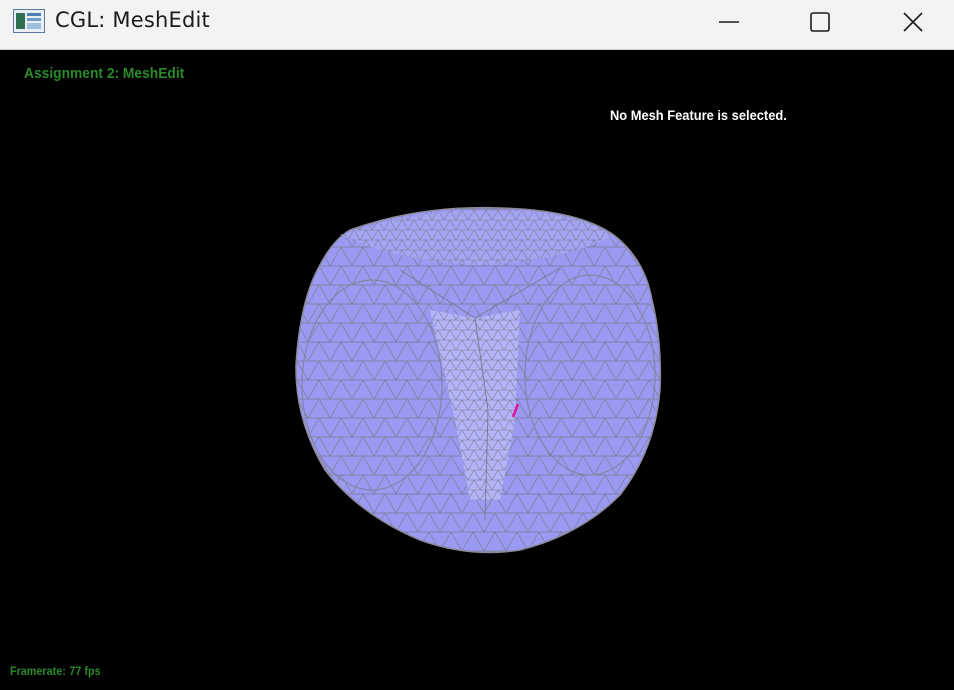  I want to click on framerate-value: 77 fps, so click(85, 671).